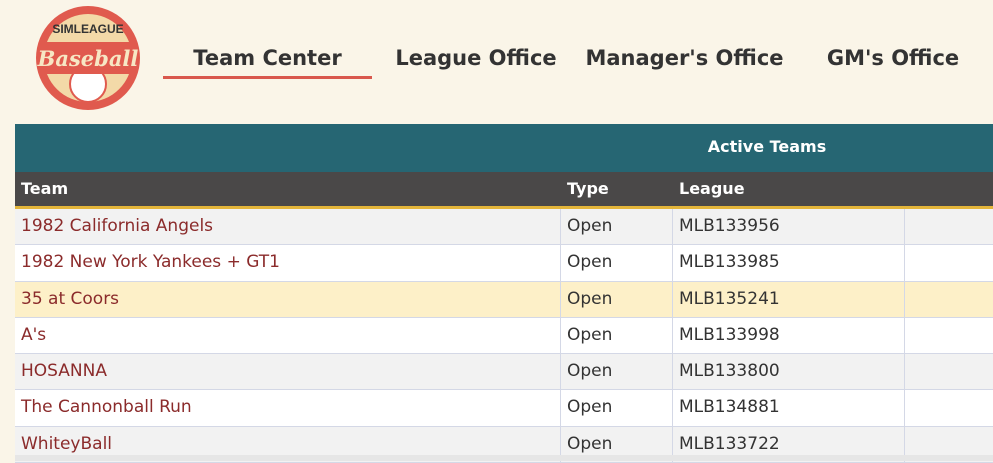 Image resolution: width=993 pixels, height=463 pixels. Describe the element at coordinates (789, 299) in the screenshot. I see `table-cell: MLB135241` at that location.